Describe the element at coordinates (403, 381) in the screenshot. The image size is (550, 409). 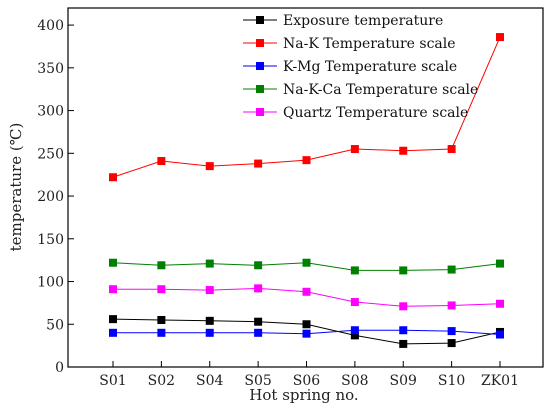
I see `x-tick-label: S09` at that location.